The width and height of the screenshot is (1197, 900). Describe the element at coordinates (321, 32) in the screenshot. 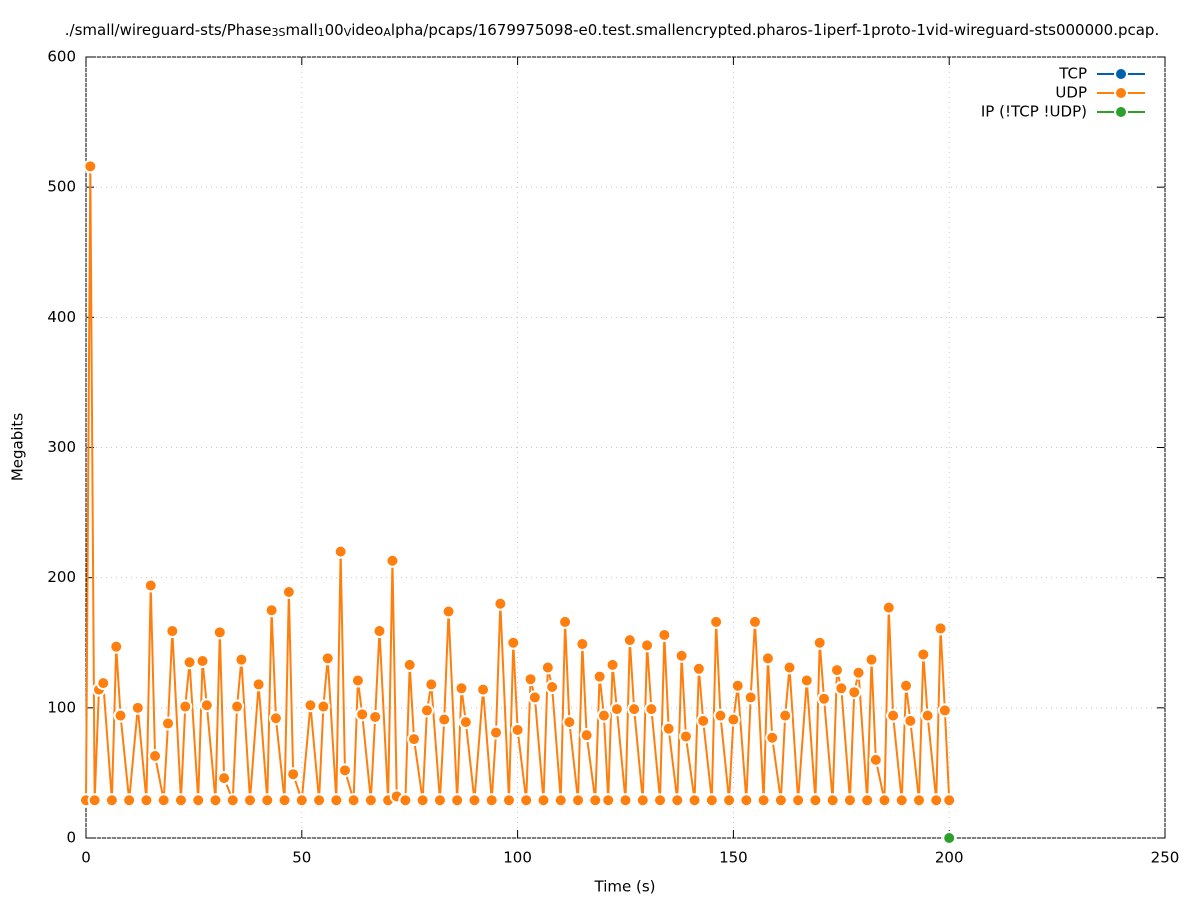

I see `title-subscript: 1` at that location.